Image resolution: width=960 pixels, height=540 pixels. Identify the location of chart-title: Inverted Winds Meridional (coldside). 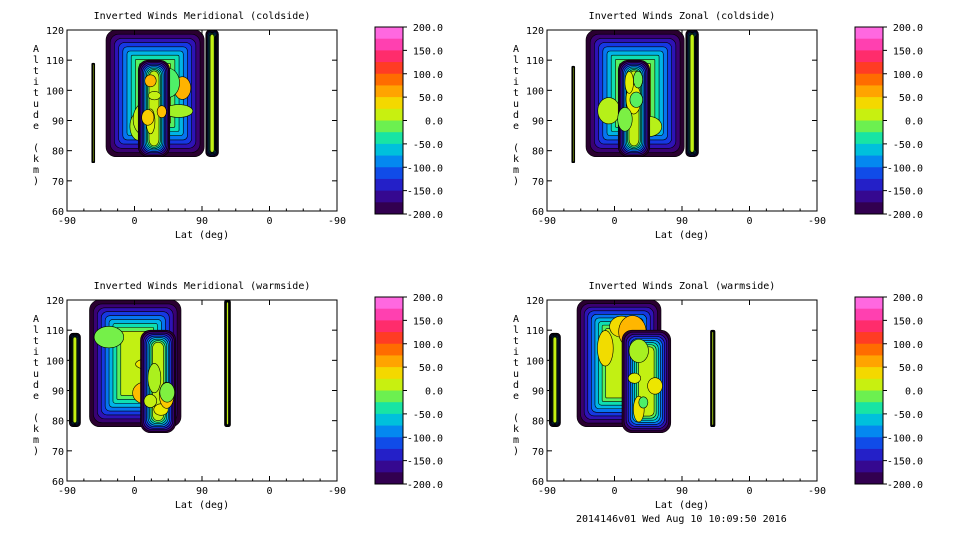
(202, 16).